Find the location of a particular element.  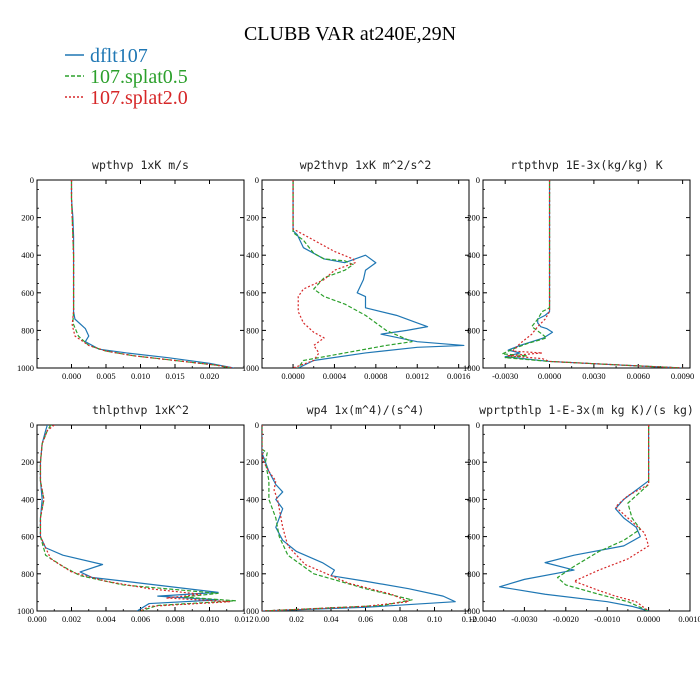

x-tick-label: 0.012 is located at coordinates (243, 619).